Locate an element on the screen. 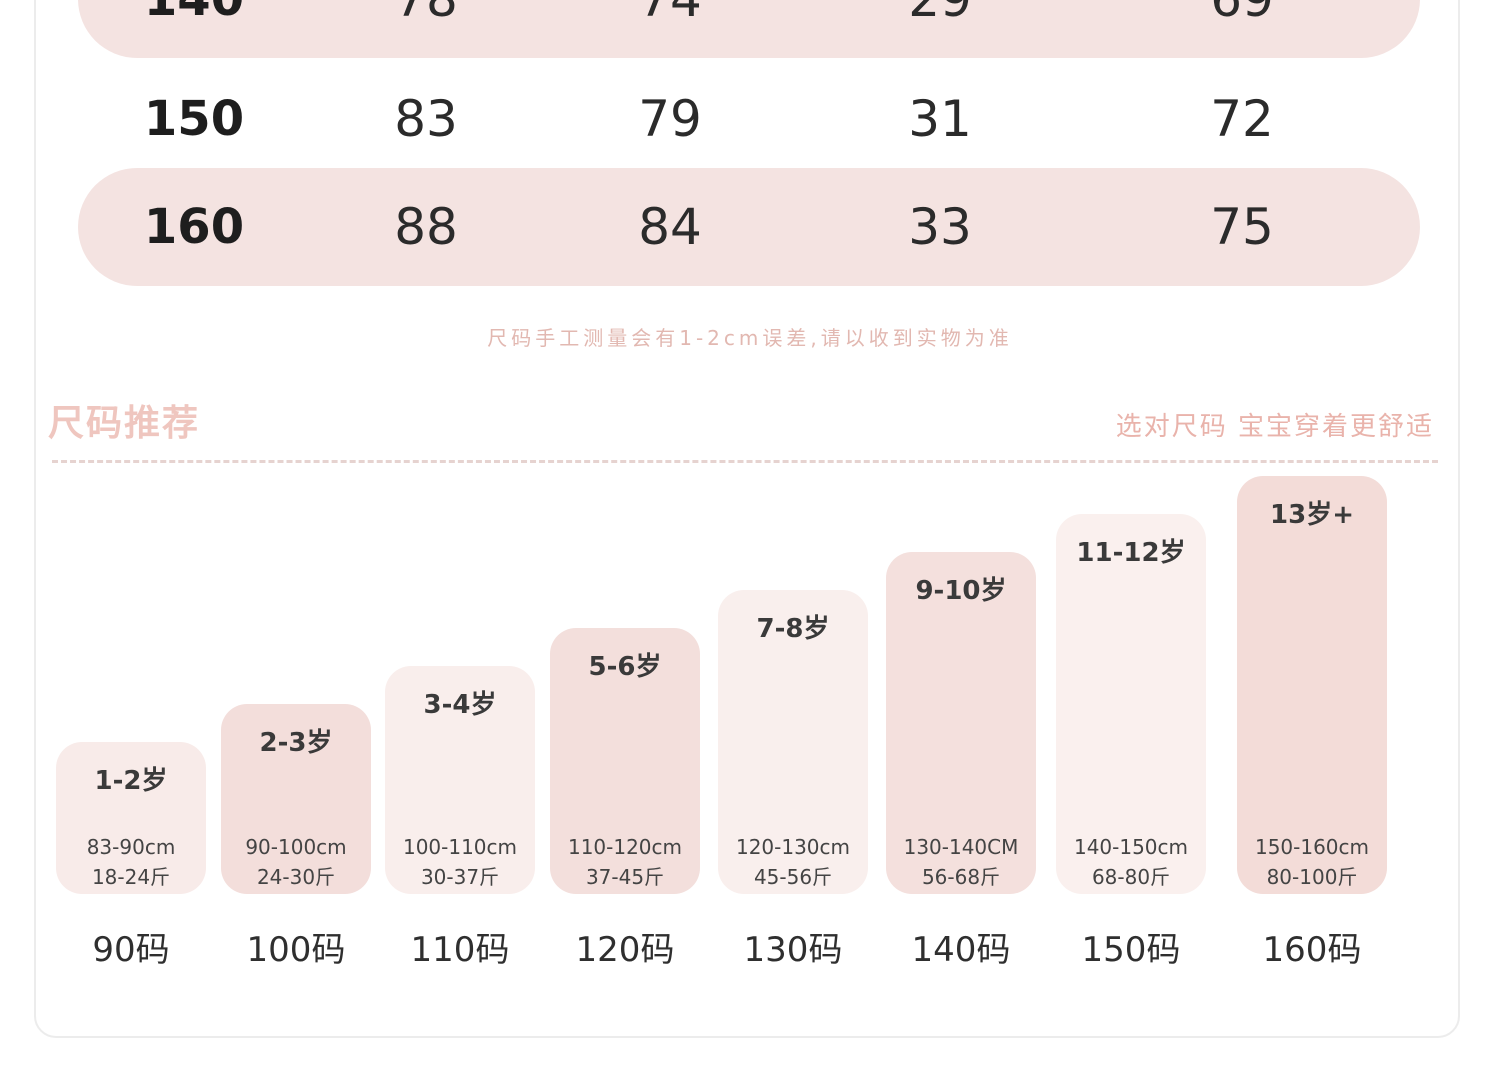 The image size is (1500, 1074). measure-cell: 79 is located at coordinates (670, 119).